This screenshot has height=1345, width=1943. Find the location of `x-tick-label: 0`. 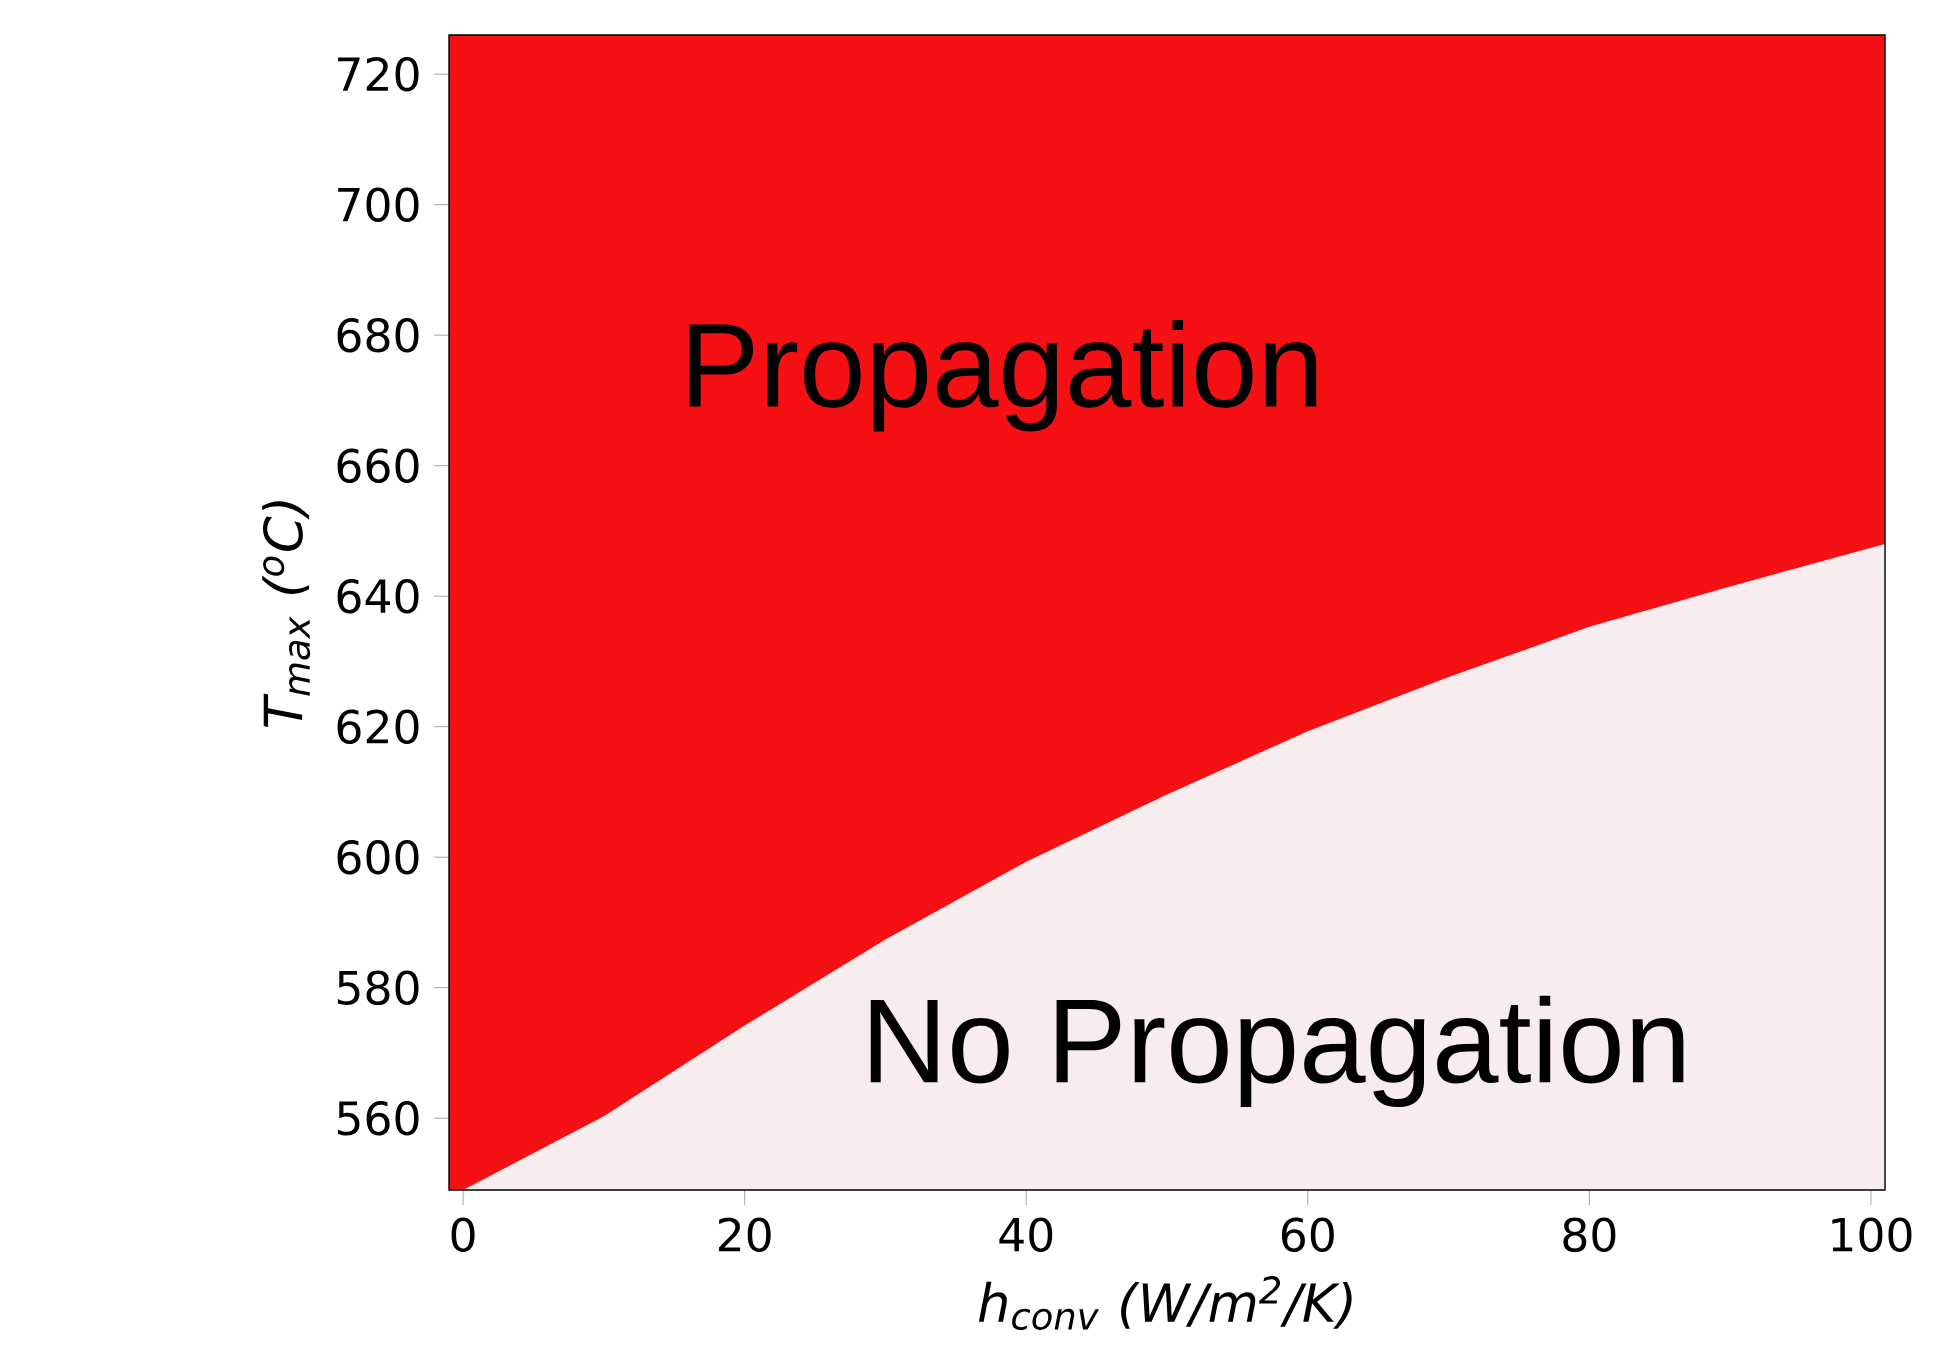

x-tick-label: 0 is located at coordinates (463, 1234).